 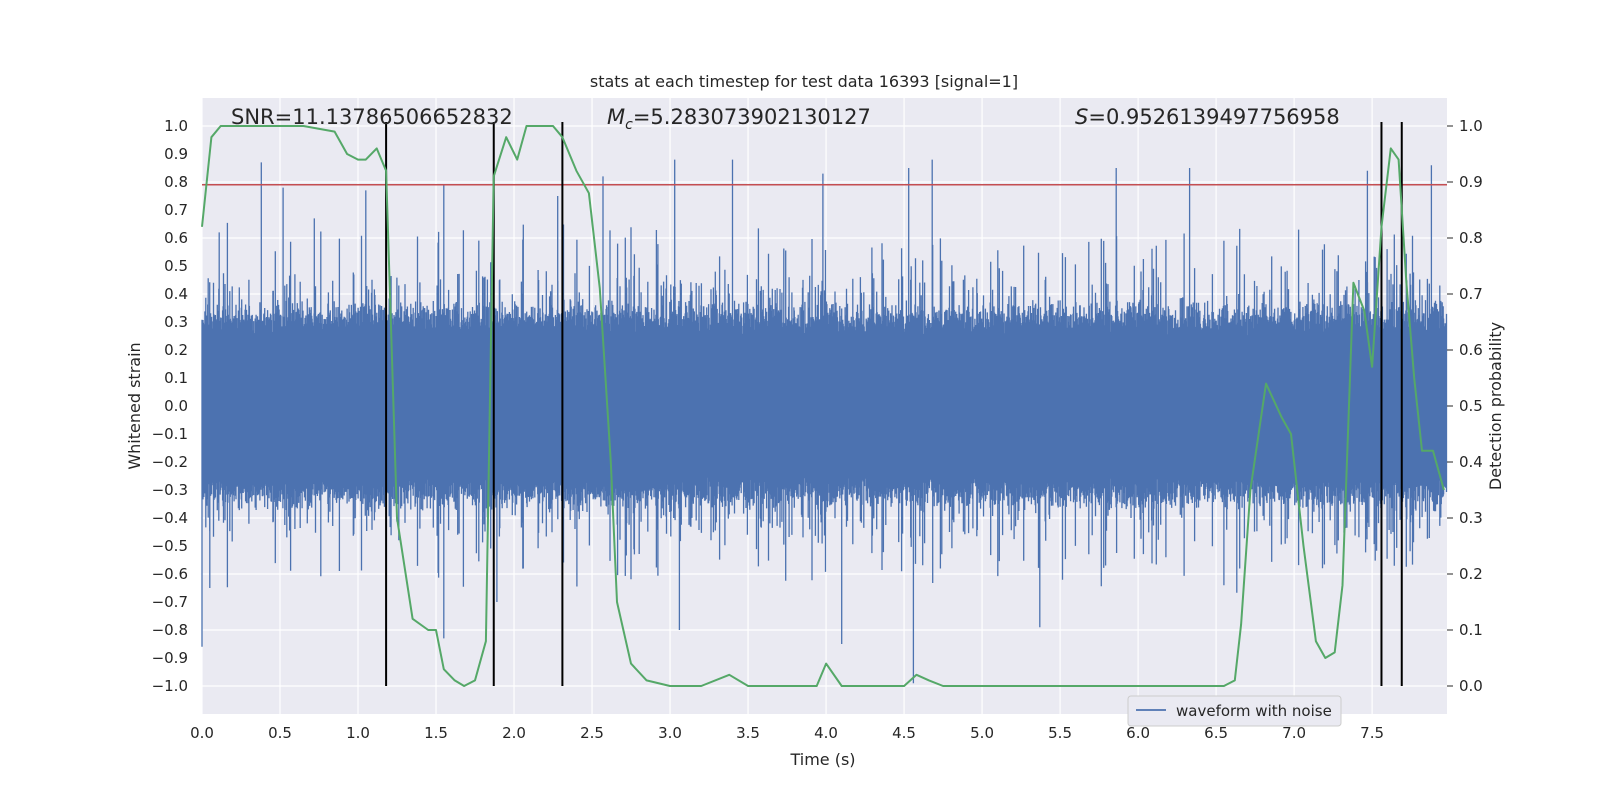 What do you see at coordinates (514, 733) in the screenshot?
I see `x-tick-label: 2.0` at bounding box center [514, 733].